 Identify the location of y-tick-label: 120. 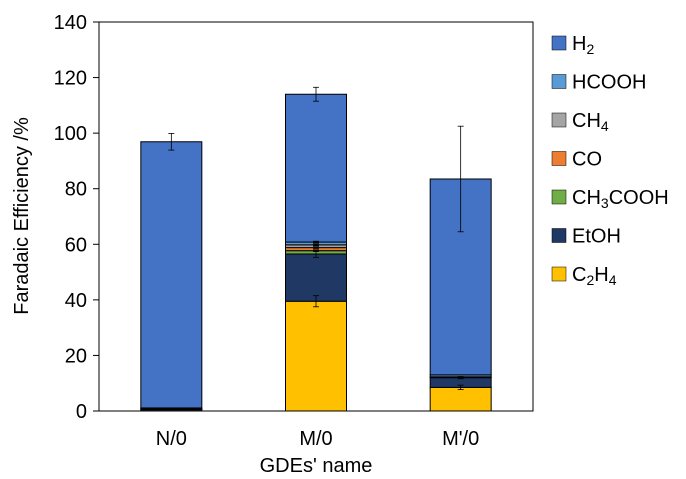
(70, 79).